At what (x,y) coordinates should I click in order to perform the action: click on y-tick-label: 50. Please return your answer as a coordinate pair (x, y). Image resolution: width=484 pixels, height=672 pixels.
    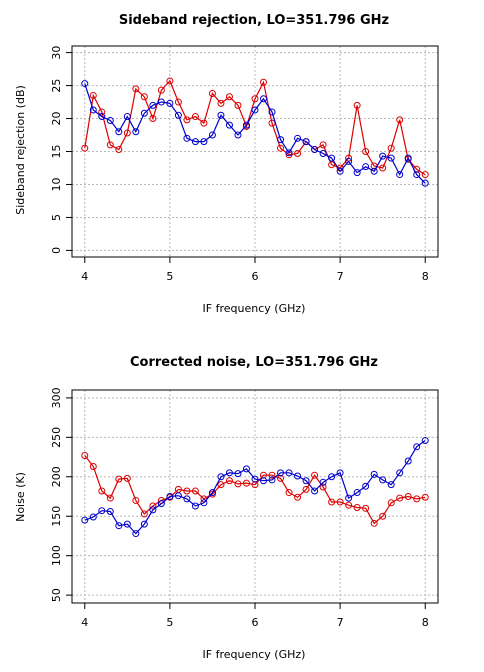
    Looking at the image, I should click on (56, 595).